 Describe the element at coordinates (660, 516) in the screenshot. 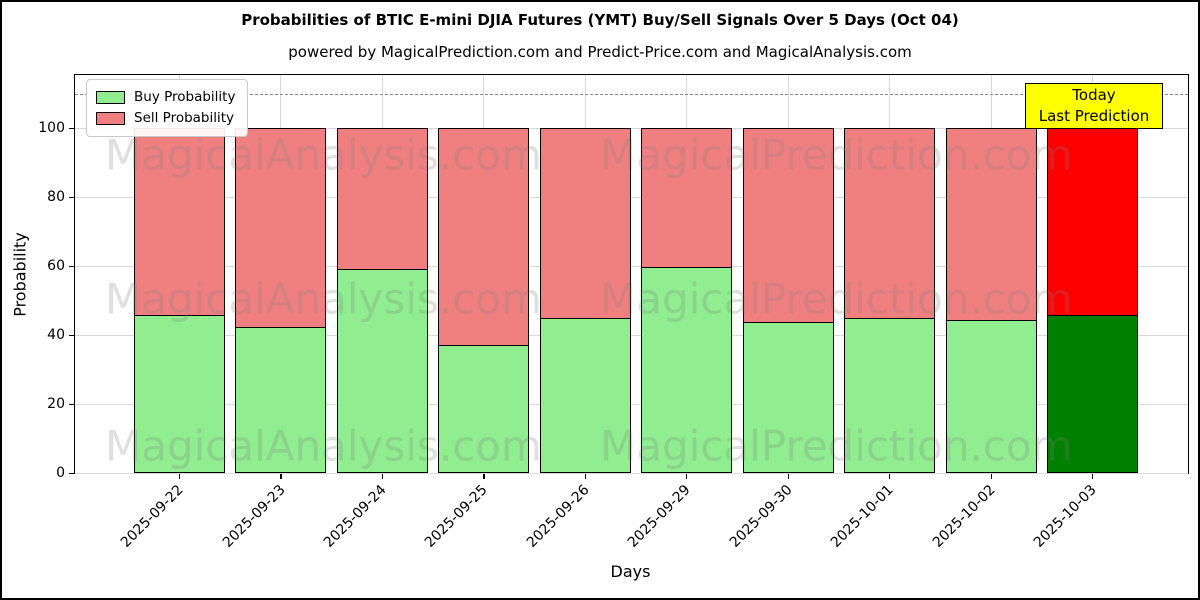

I see `x-tick-label: 2025-09-29` at that location.